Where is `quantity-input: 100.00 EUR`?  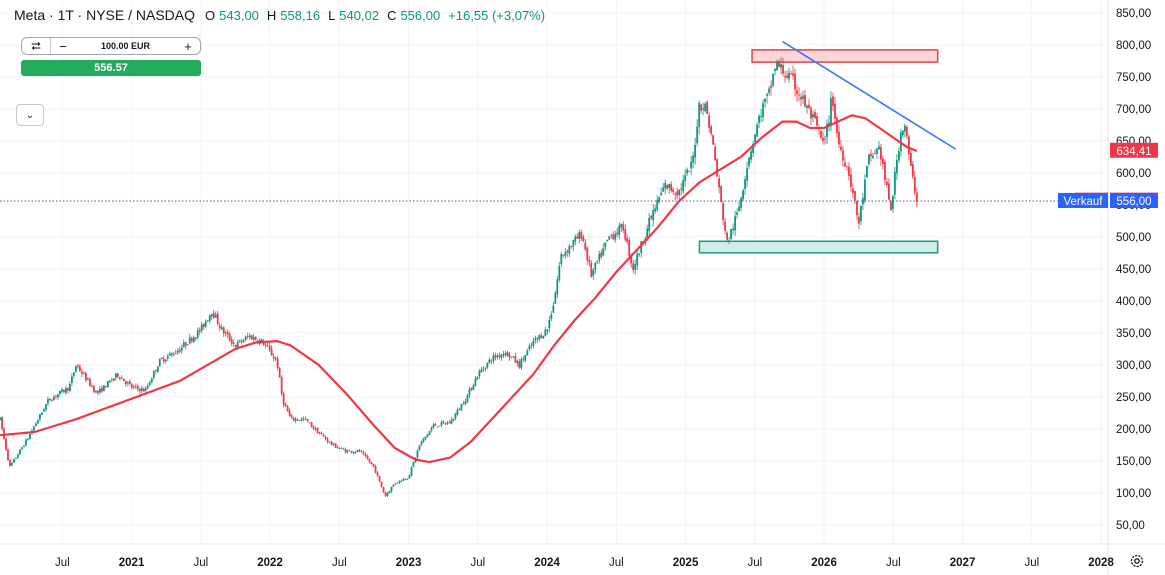
quantity-input: 100.00 EUR is located at coordinates (125, 46).